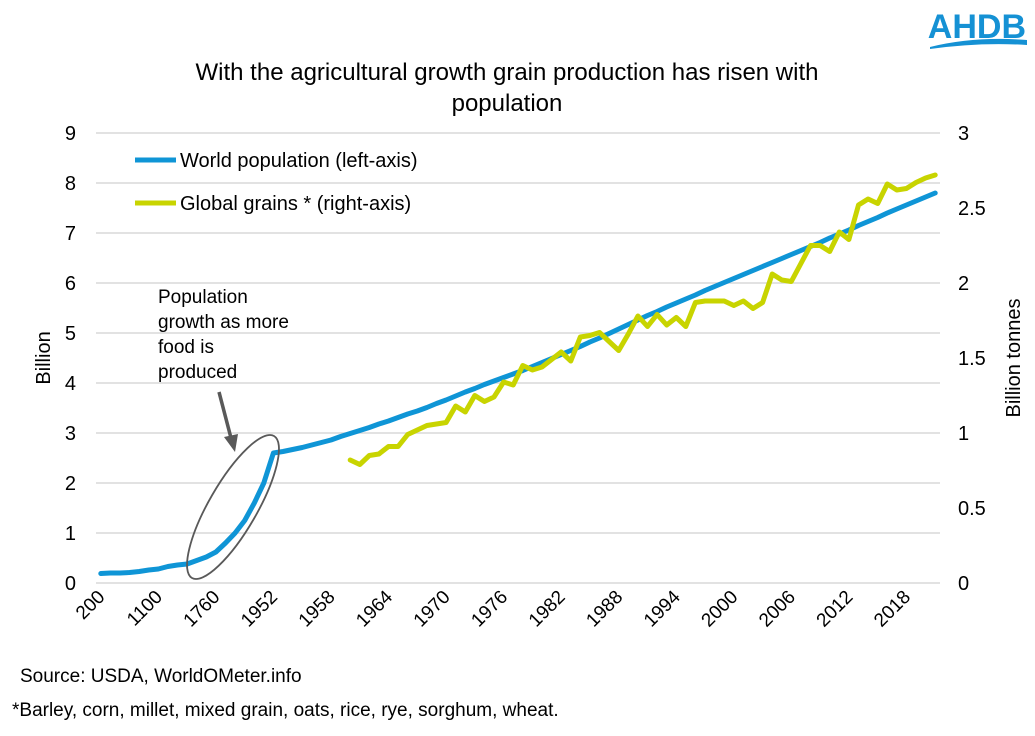 The height and width of the screenshot is (736, 1035). I want to click on x-tick-label: 2000, so click(720, 609).